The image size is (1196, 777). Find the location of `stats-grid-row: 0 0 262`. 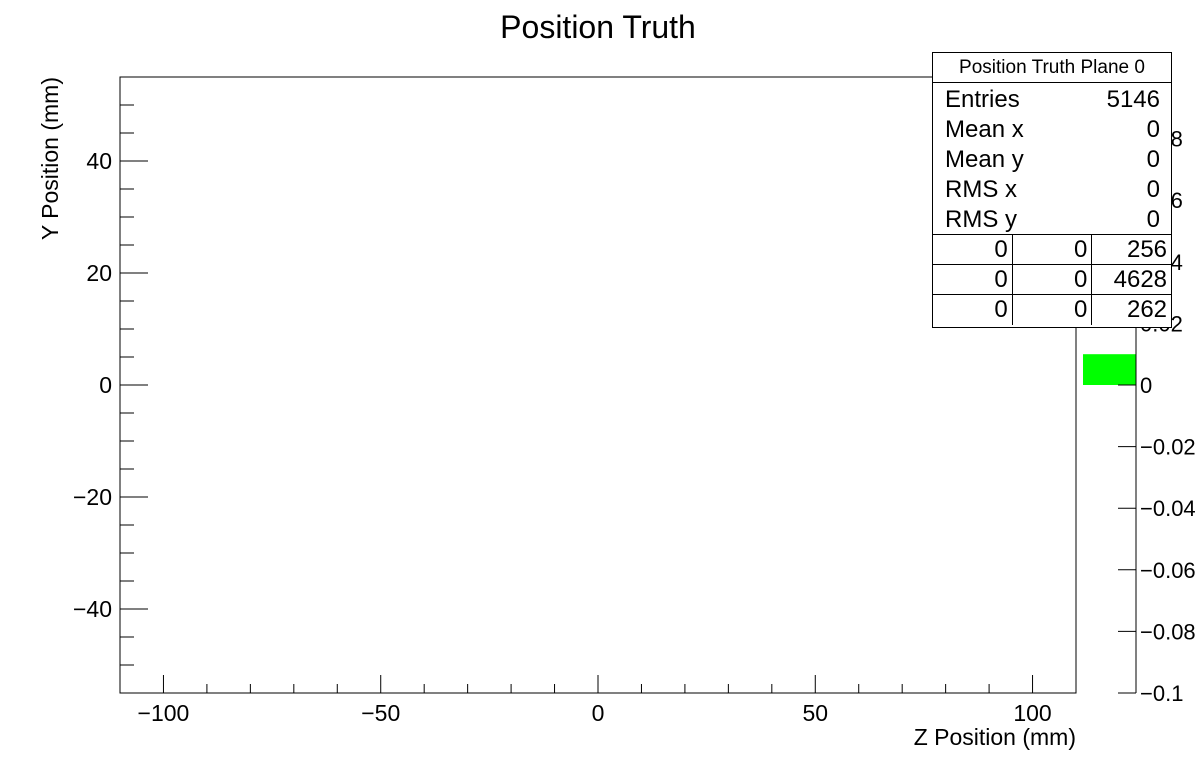

stats-grid-row: 0 0 262 is located at coordinates (1052, 310).